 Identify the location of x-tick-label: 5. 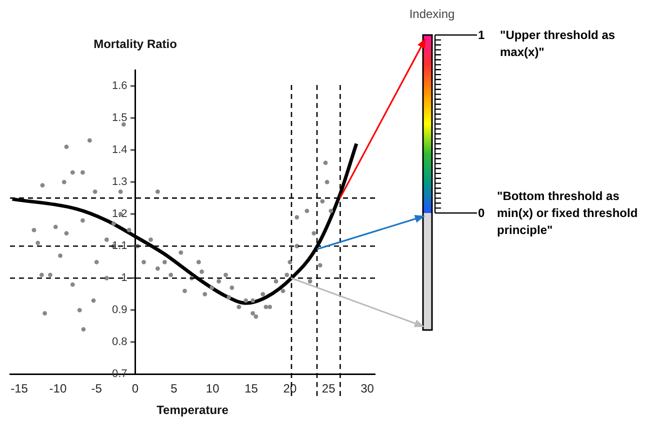
(174, 389).